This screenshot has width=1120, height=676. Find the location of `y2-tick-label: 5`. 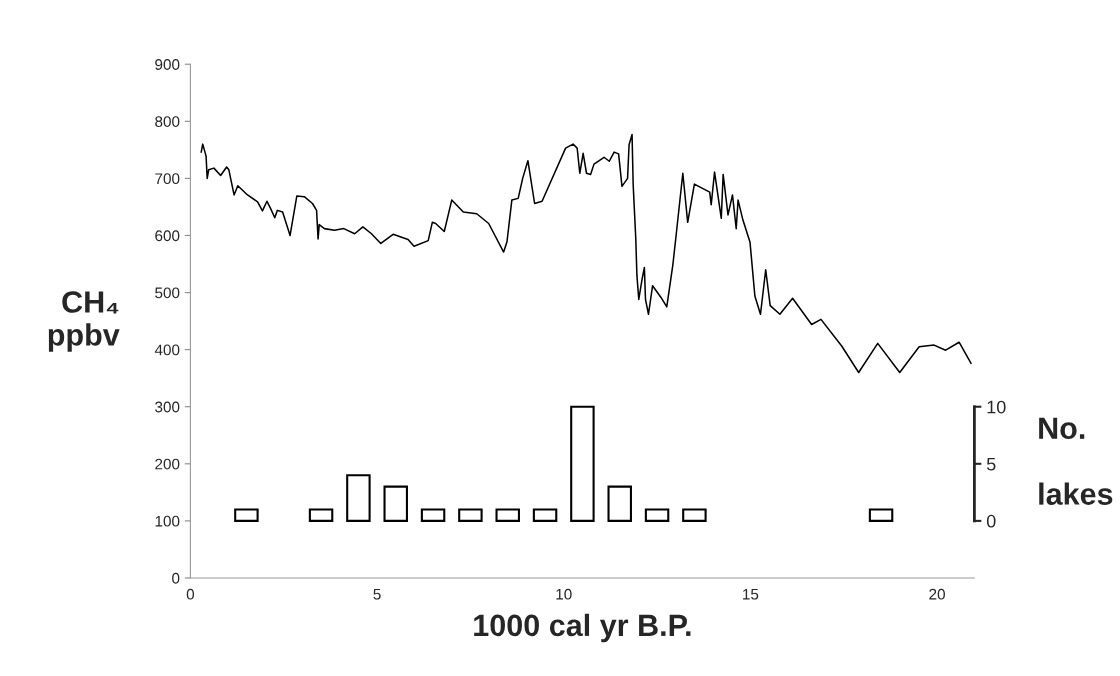

y2-tick-label: 5 is located at coordinates (991, 464).